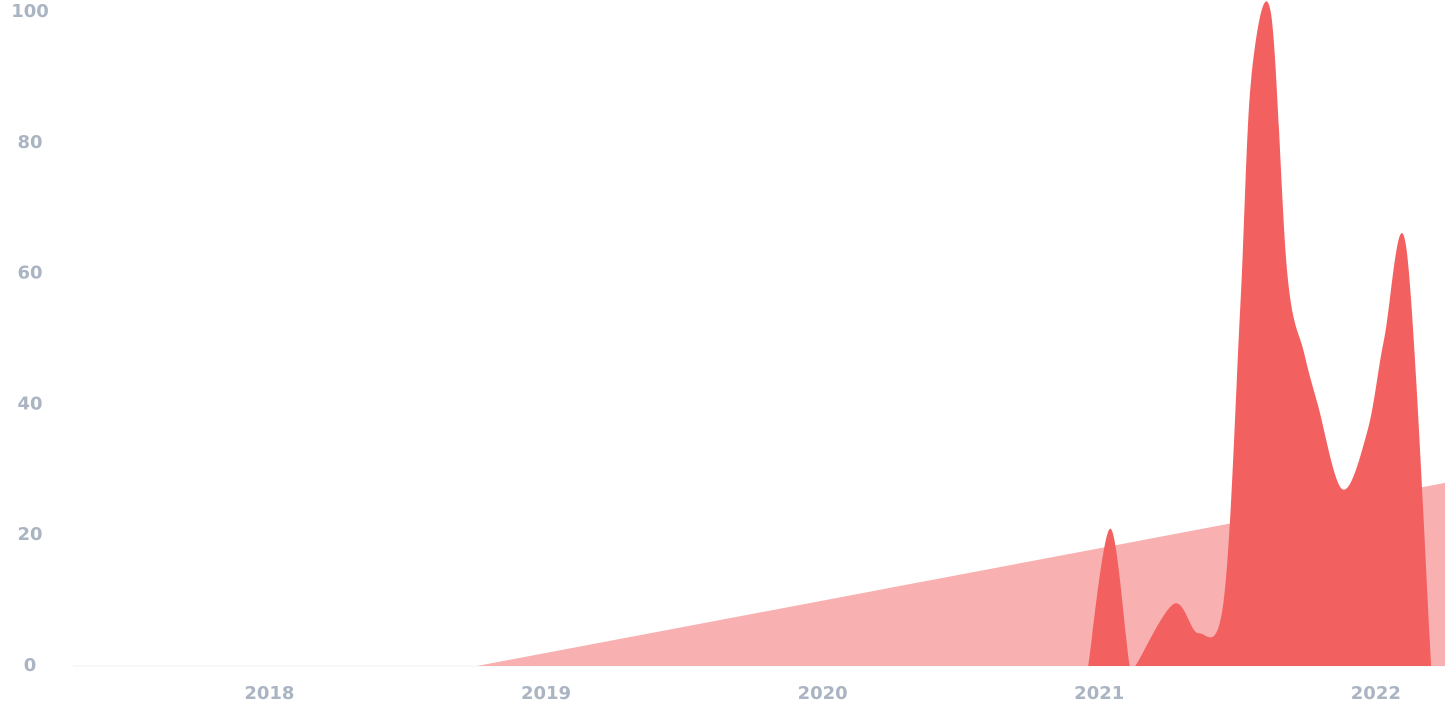 The width and height of the screenshot is (1450, 725). Describe the element at coordinates (29, 534) in the screenshot. I see `y-tick-label: 20` at that location.